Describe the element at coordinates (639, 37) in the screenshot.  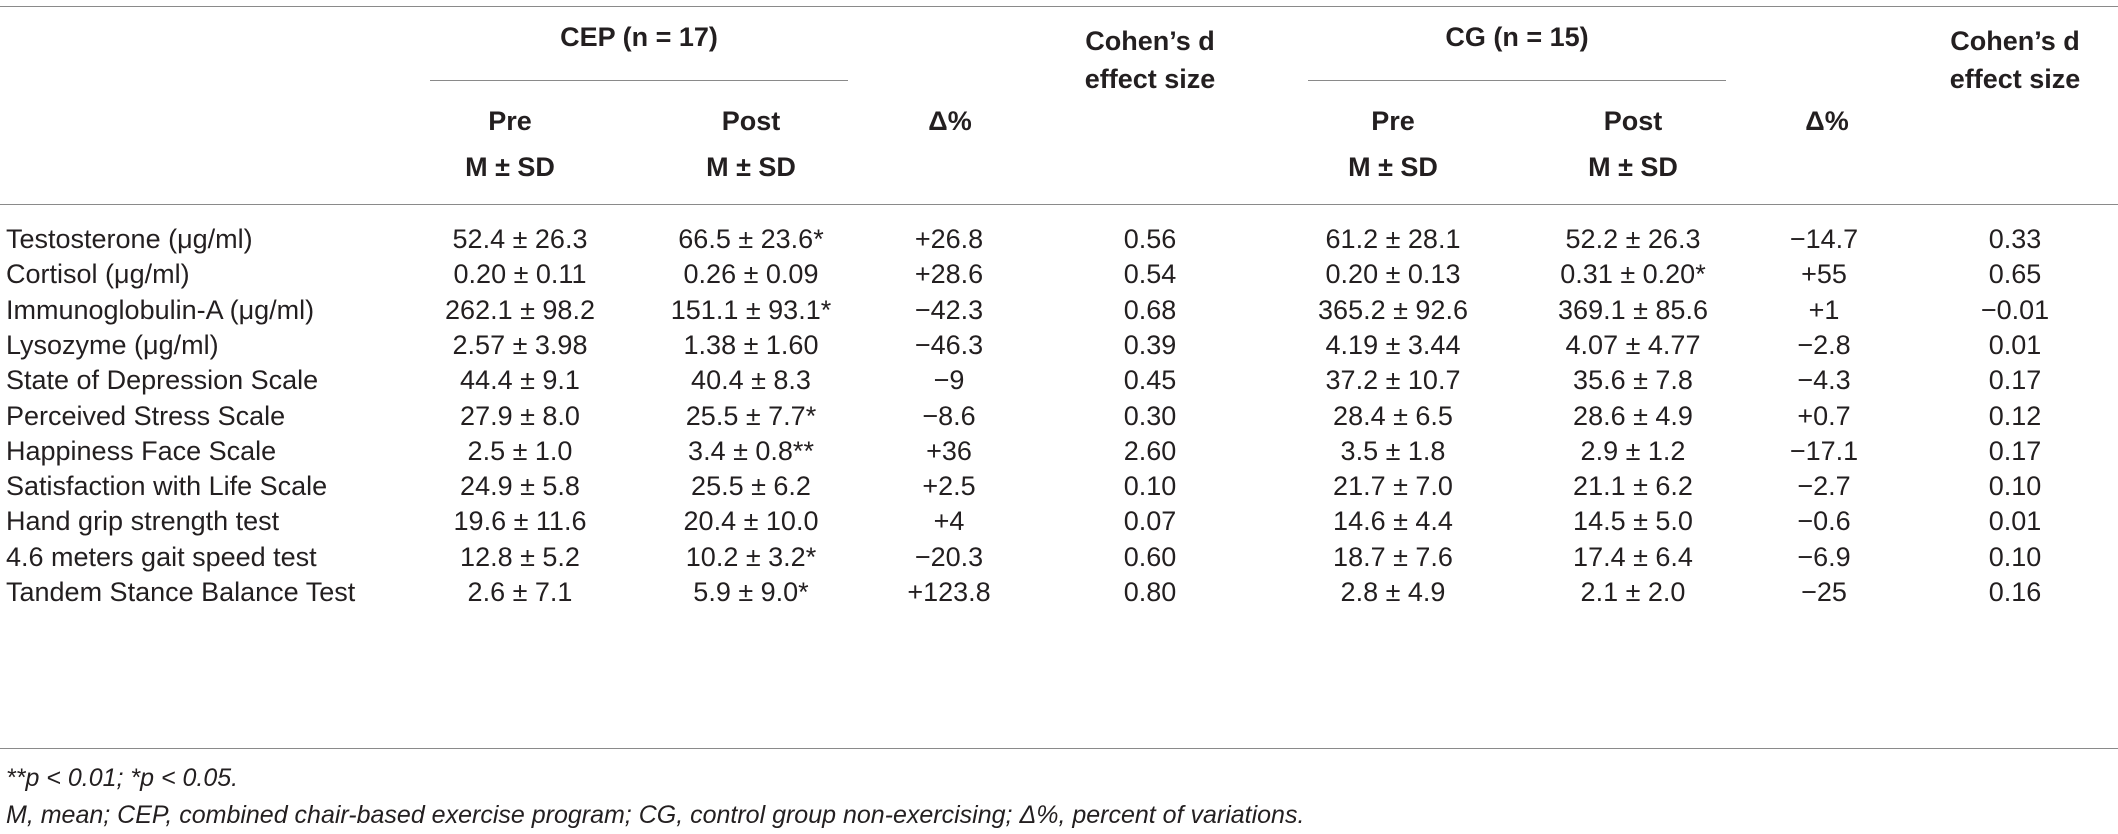
I see `cep-group-header: CEP (n = 17)` at that location.